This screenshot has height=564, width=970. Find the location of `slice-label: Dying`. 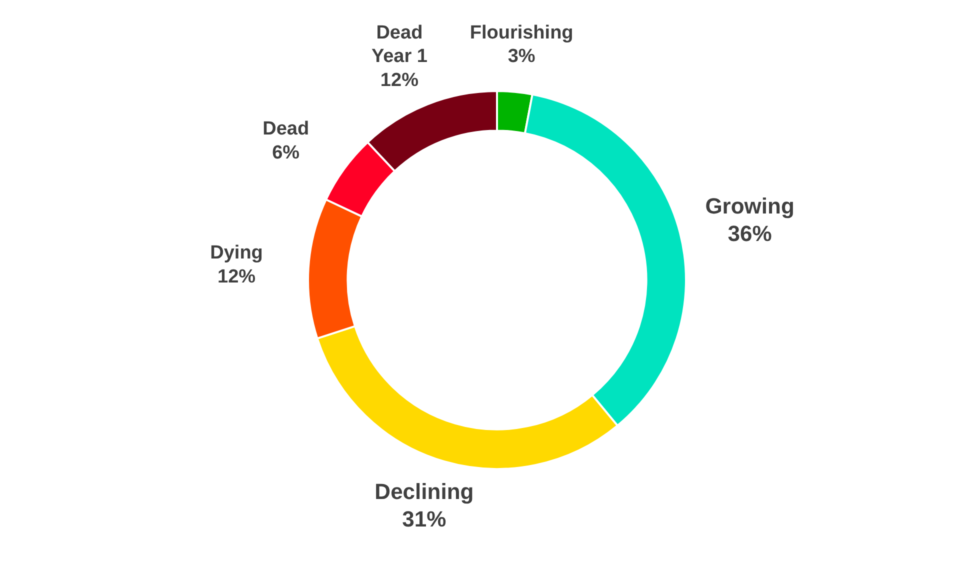

slice-label: Dying is located at coordinates (236, 253).